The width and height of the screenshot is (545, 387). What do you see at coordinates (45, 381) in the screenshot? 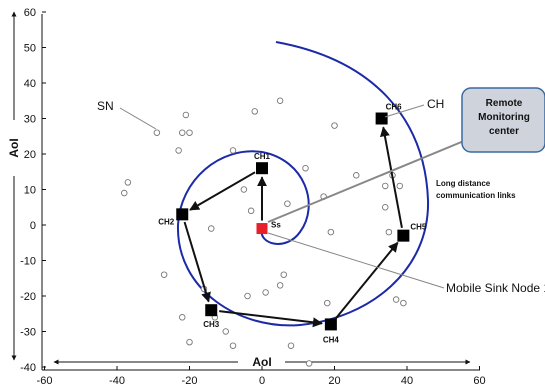
I see `x-tick-label: -60` at bounding box center [45, 381].